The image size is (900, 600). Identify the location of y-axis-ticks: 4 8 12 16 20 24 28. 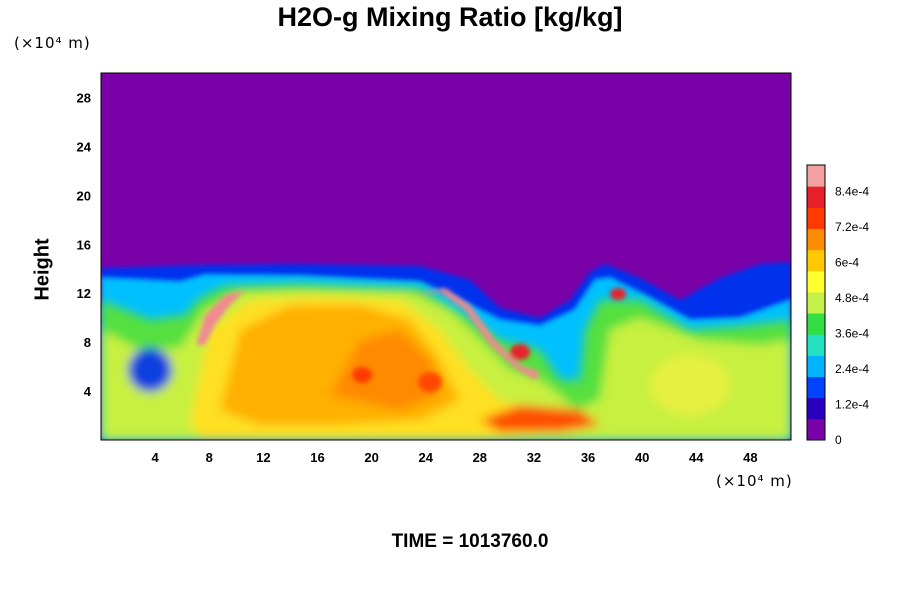
(84, 244).